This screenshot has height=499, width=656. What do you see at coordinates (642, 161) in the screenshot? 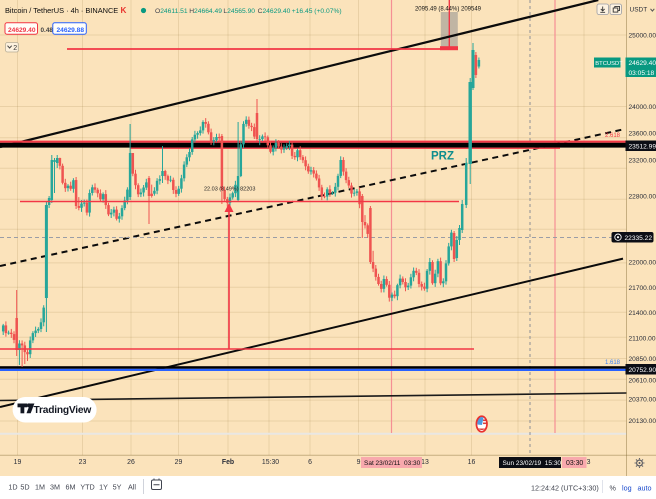
I see `svg-text: 23200.00` at bounding box center [642, 161].